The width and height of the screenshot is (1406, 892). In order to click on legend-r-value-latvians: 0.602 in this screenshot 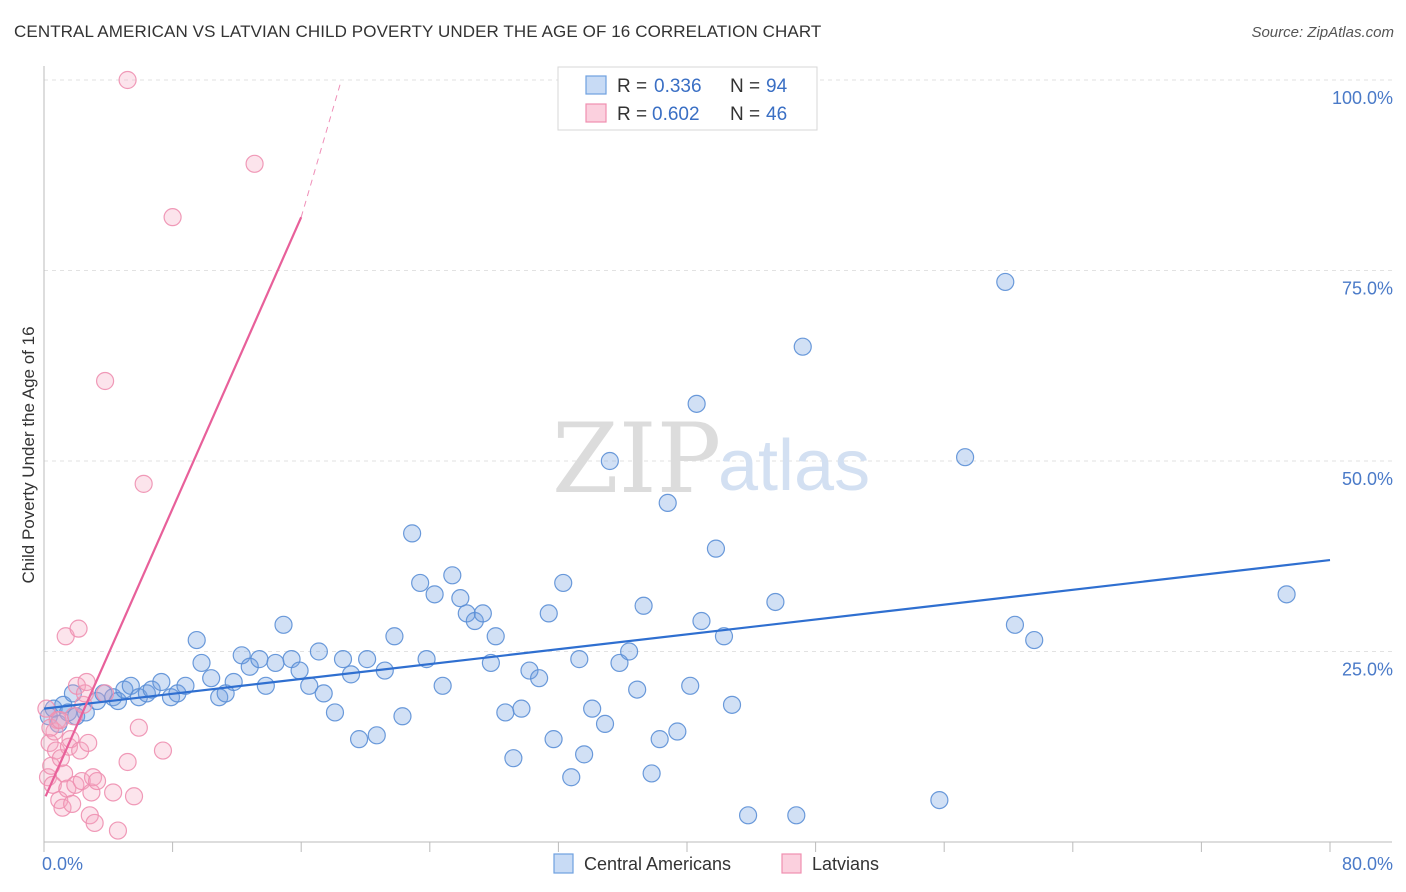, I will do `click(676, 114)`.